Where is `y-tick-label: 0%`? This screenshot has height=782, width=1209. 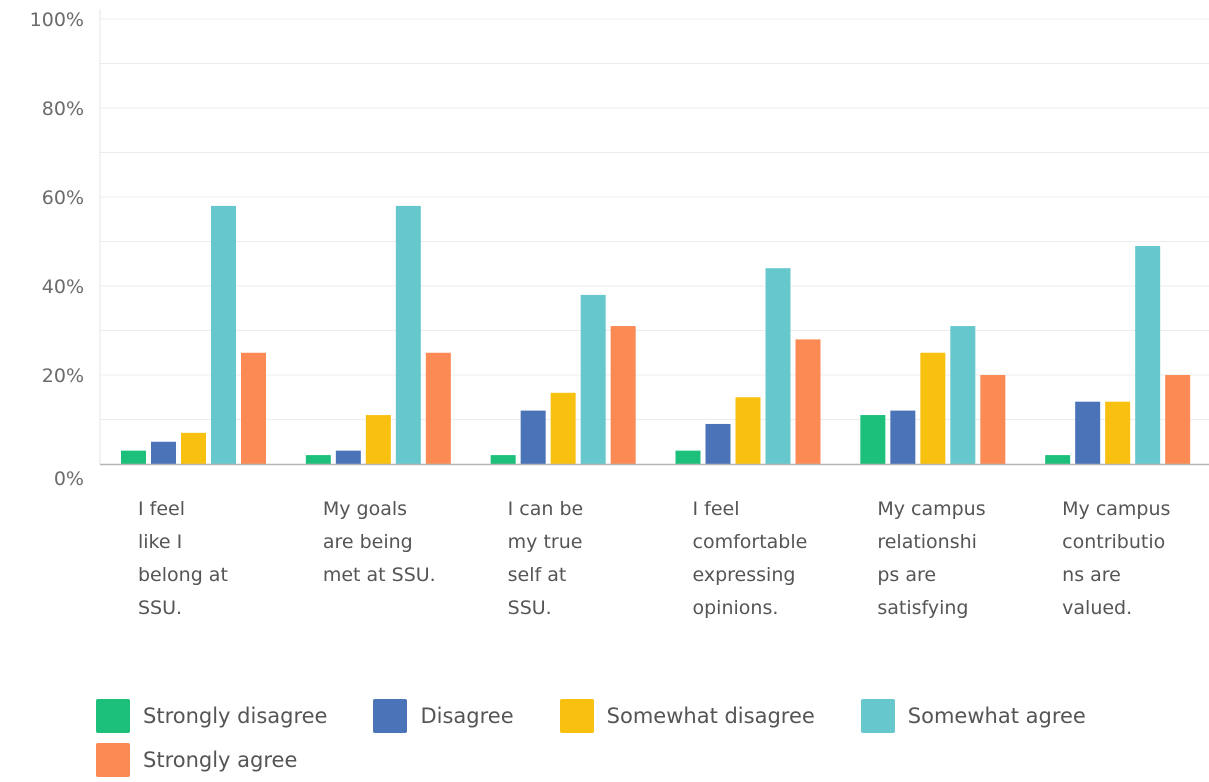 y-tick-label: 0% is located at coordinates (69, 479).